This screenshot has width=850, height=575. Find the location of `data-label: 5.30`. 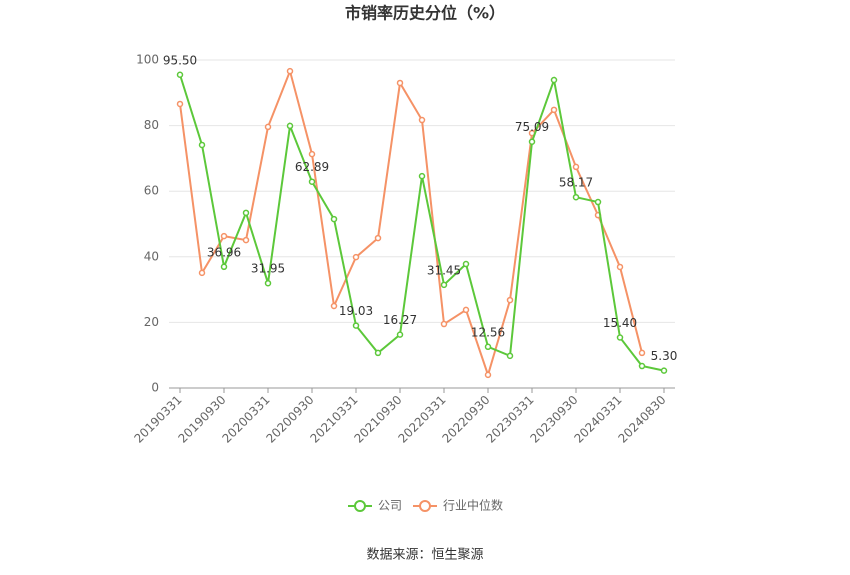

data-label: 5.30 is located at coordinates (664, 356).